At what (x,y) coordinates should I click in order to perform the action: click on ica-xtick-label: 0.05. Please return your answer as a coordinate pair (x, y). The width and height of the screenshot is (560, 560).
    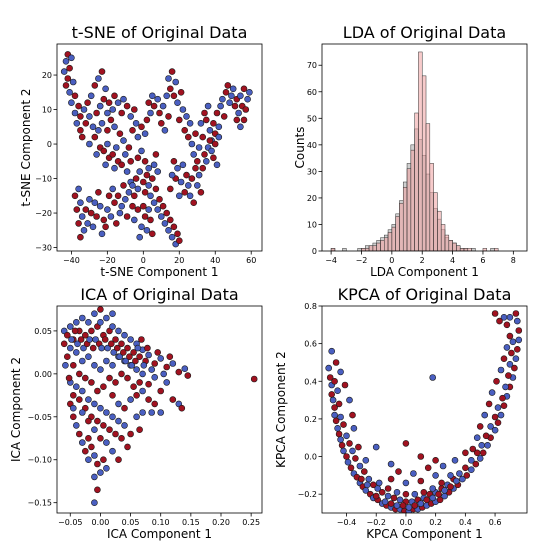
    Looking at the image, I should click on (131, 522).